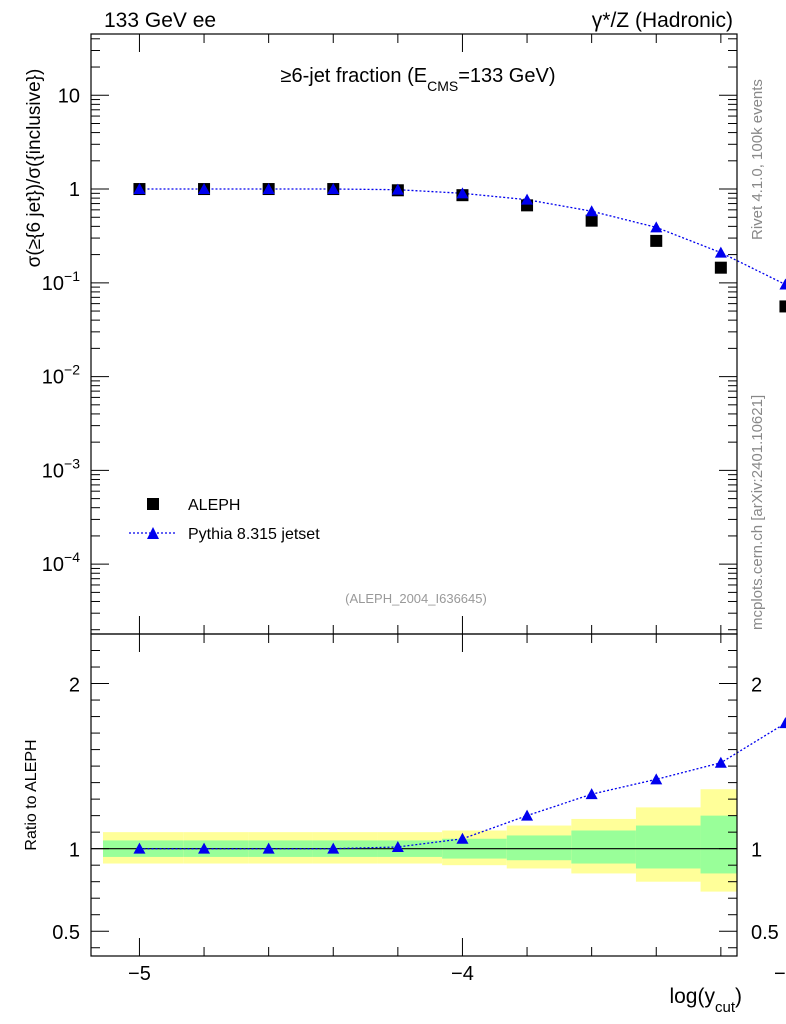 The image size is (786, 1024). Describe the element at coordinates (692, 996) in the screenshot. I see `x-label-pre: log(y` at that location.